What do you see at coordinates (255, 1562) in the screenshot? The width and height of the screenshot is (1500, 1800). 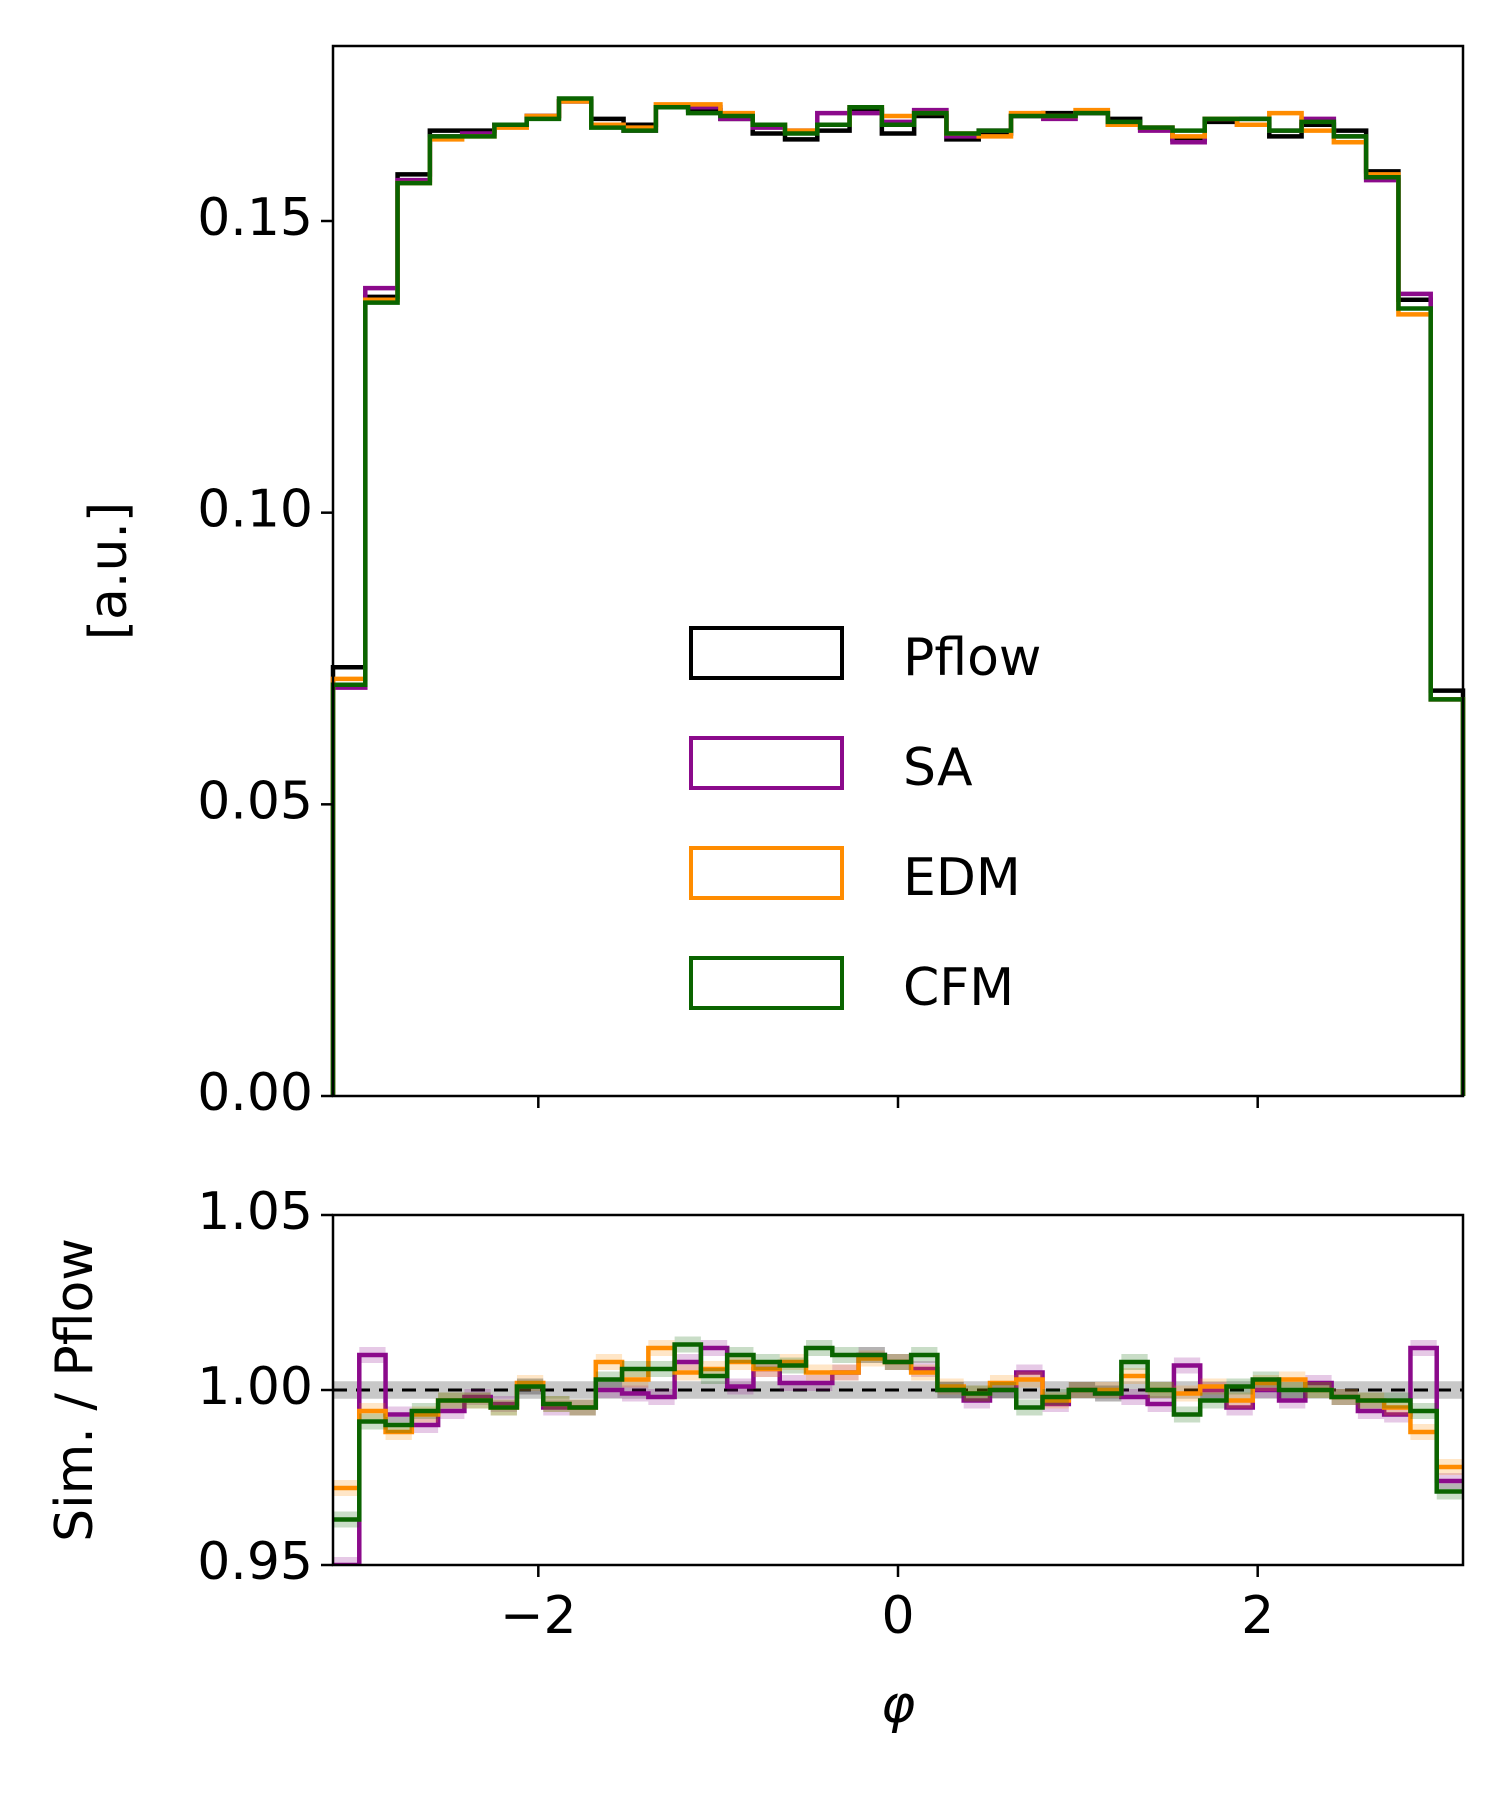 I see `ratio-y-tick-label: 0.95` at bounding box center [255, 1562].